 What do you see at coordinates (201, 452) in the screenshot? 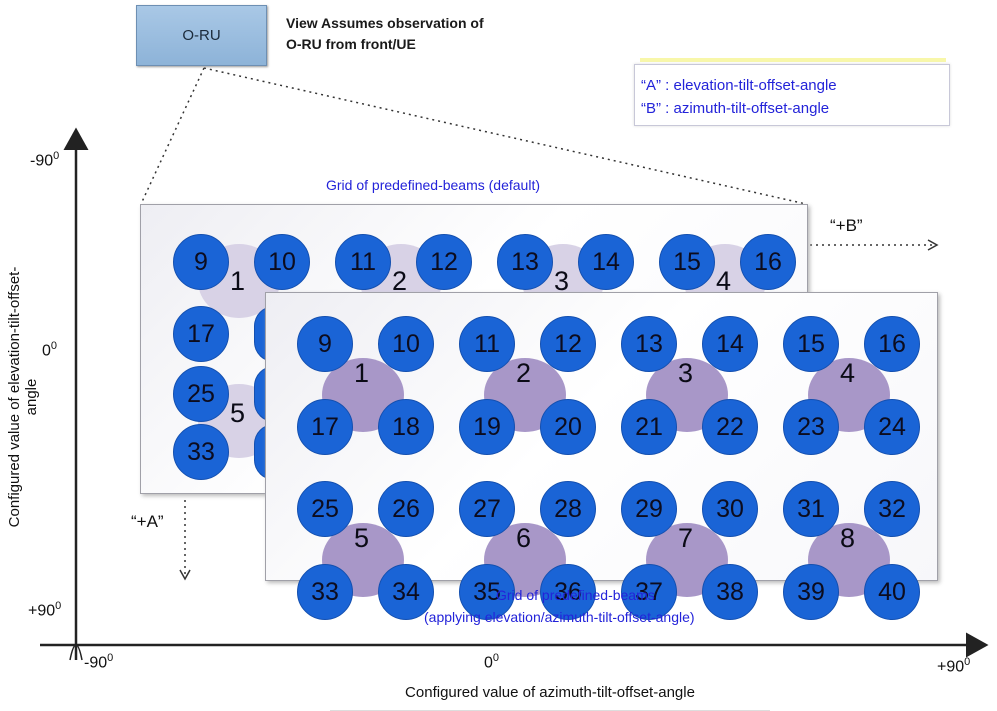
I see `back-beam-circle: 33` at bounding box center [201, 452].